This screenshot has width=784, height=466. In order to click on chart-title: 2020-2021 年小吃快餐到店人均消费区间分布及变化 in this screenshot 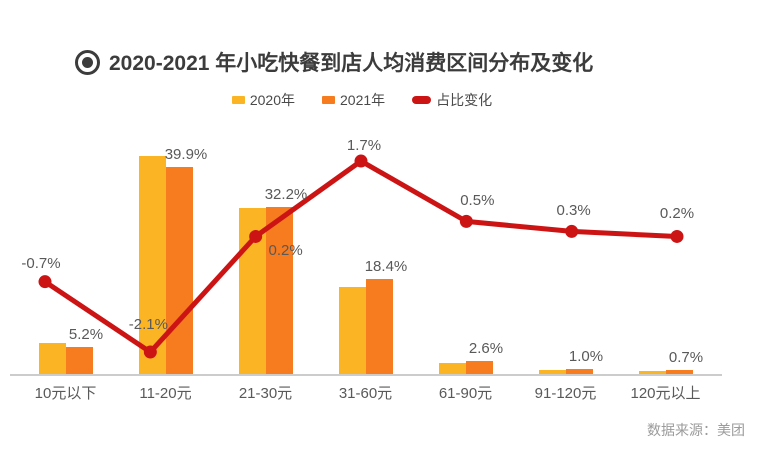, I will do `click(351, 63)`.